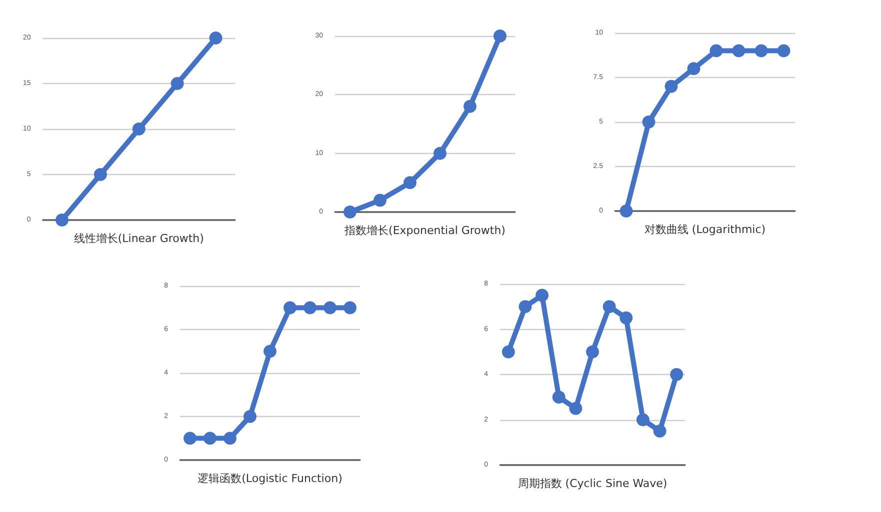 The height and width of the screenshot is (512, 881). What do you see at coordinates (270, 478) in the screenshot?
I see `x-axis-title: 逻辑函数(Logistic Function)` at bounding box center [270, 478].